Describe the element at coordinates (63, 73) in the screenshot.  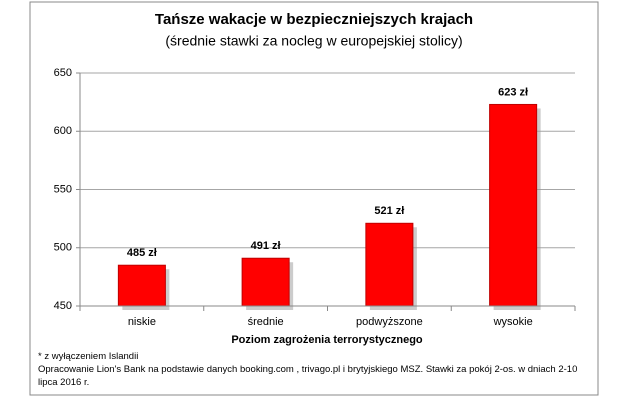
I see `y-tick-label: 650` at that location.